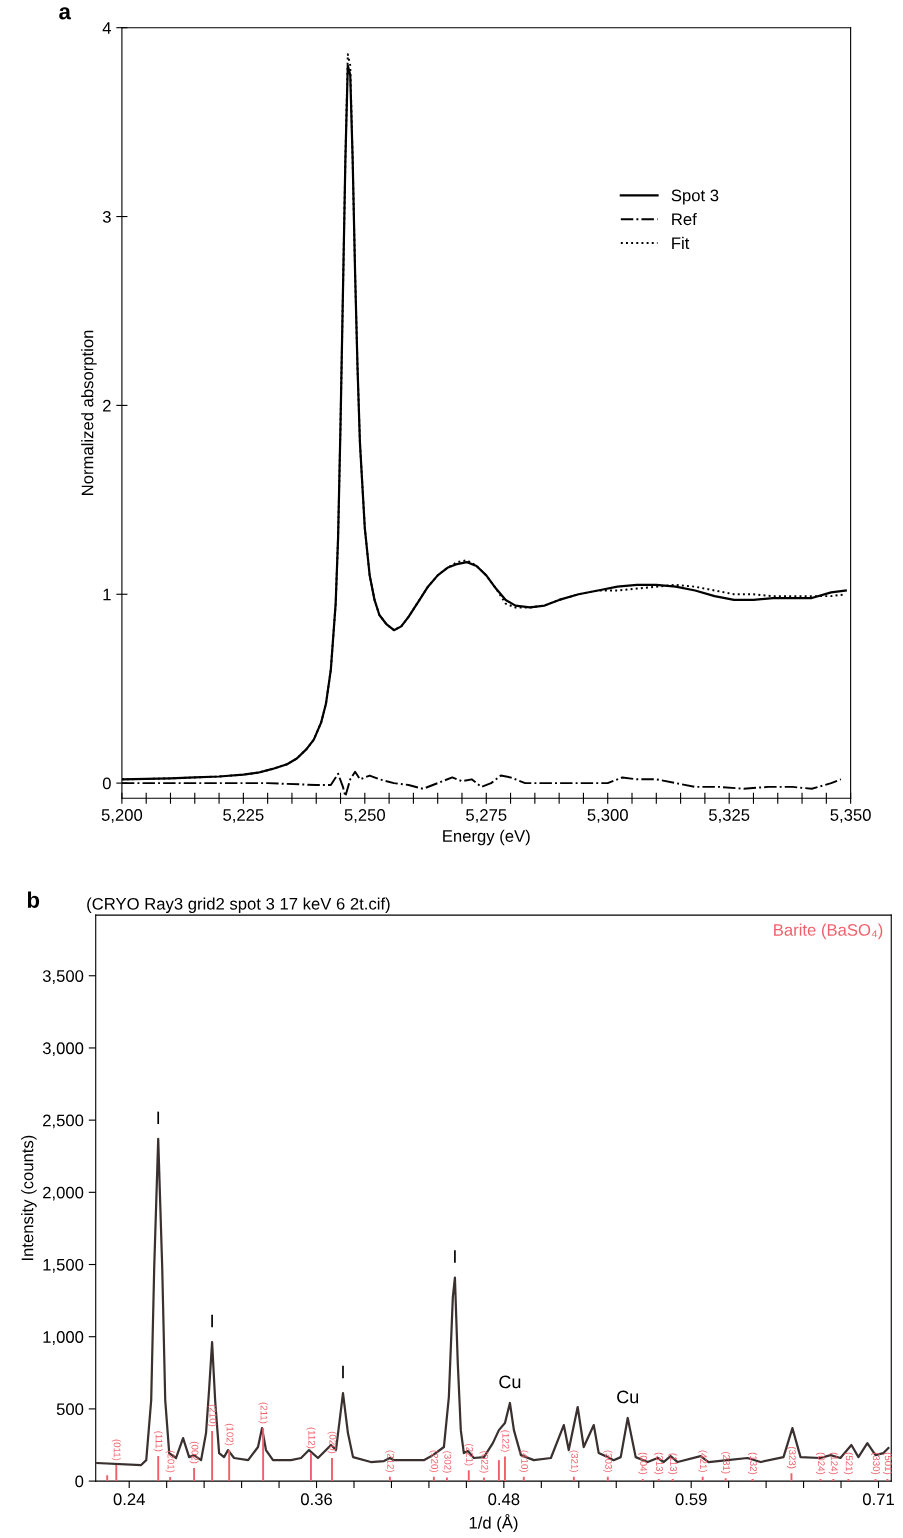 The height and width of the screenshot is (1538, 903). What do you see at coordinates (63, 977) in the screenshot?
I see `y-tick-label: 3,500` at bounding box center [63, 977].